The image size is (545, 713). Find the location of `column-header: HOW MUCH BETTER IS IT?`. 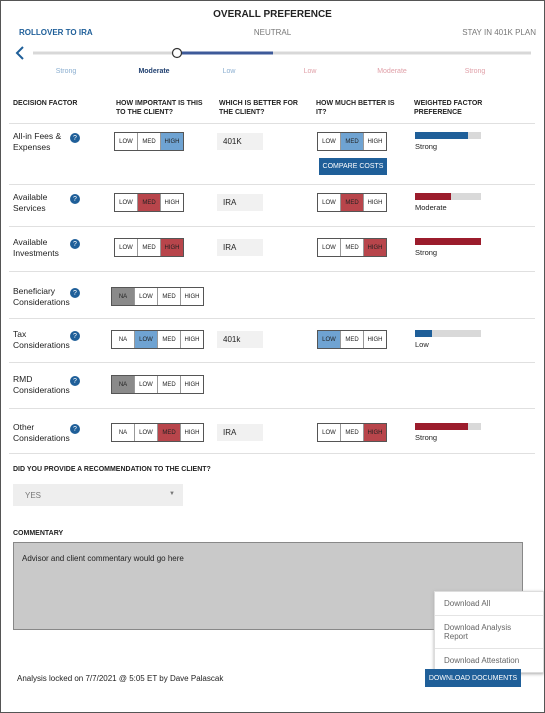

column-header: HOW MUCH BETTER IS IT? is located at coordinates (355, 108).